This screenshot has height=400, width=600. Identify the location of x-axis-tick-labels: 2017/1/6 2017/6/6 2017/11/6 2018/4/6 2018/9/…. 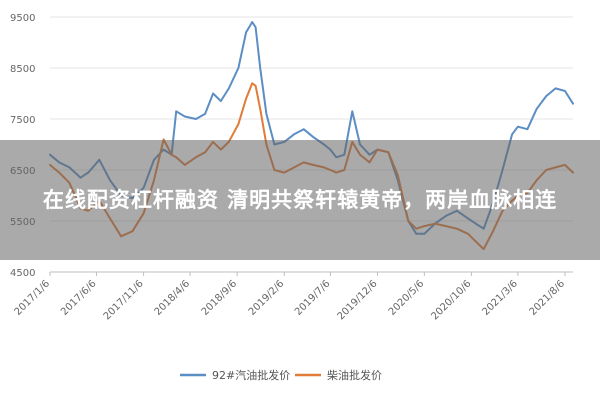
(290, 300).